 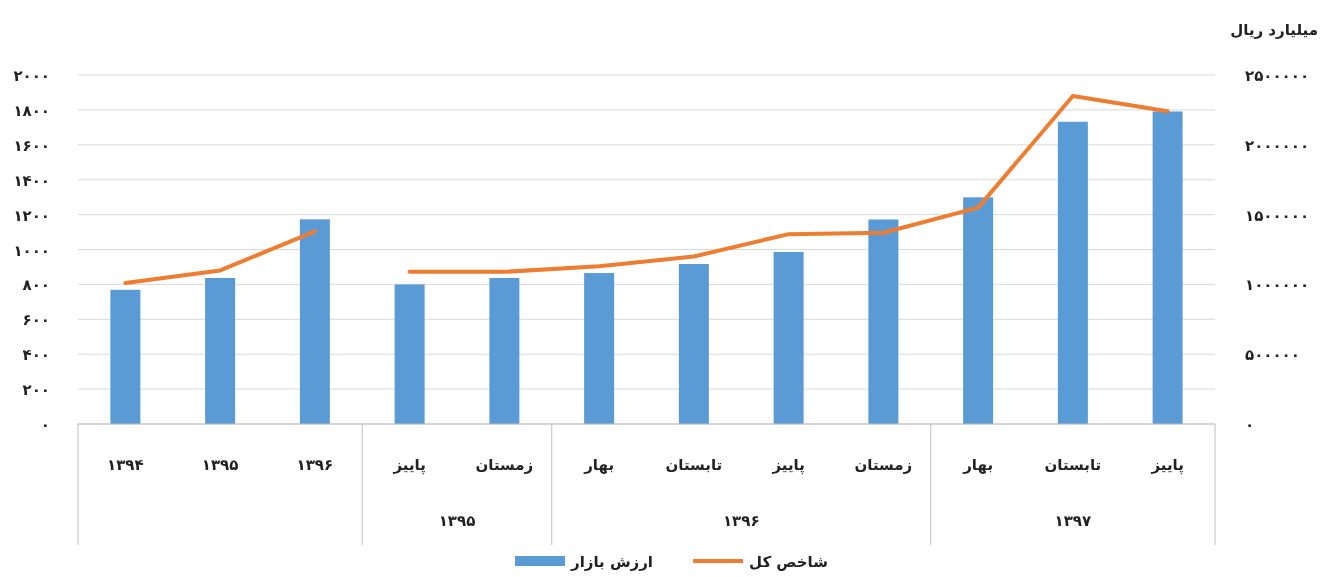 What do you see at coordinates (125, 465) in the screenshot?
I see `x-tick-label: ۱۳۹۴` at bounding box center [125, 465].